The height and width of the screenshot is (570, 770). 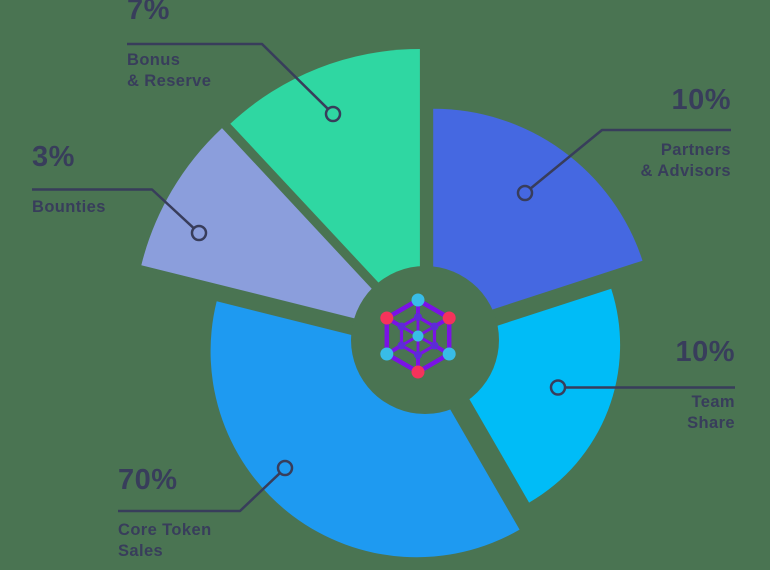 I want to click on callout-label-line-2: Share, so click(x=711, y=423).